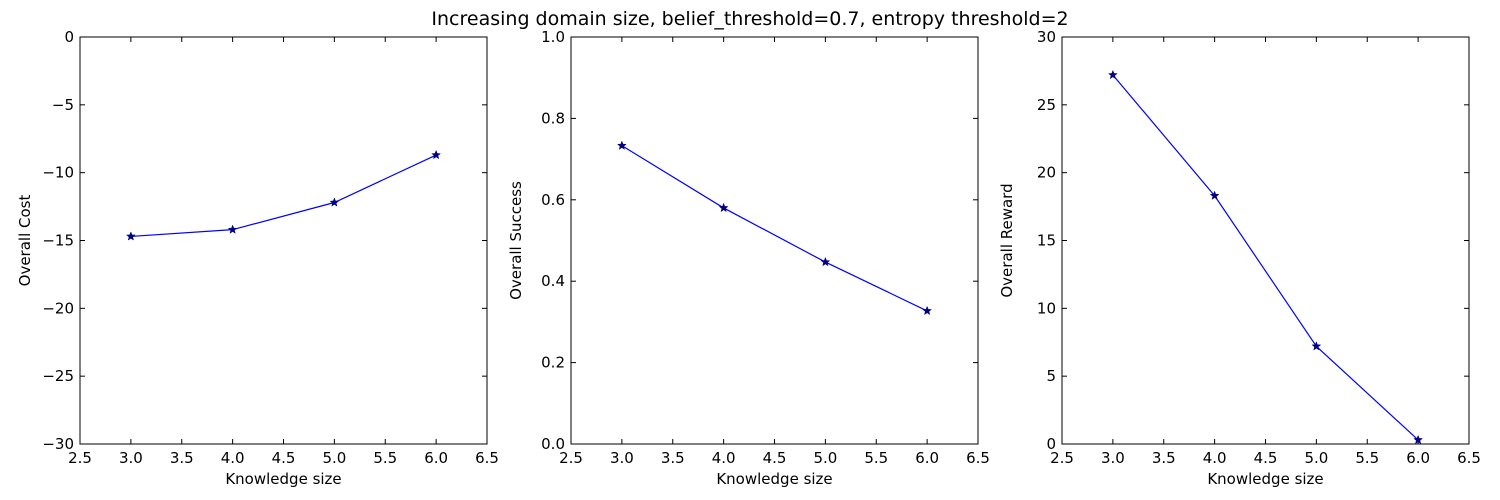 This screenshot has height=500, width=1500. I want to click on y-tick-label: −15, so click(58, 241).